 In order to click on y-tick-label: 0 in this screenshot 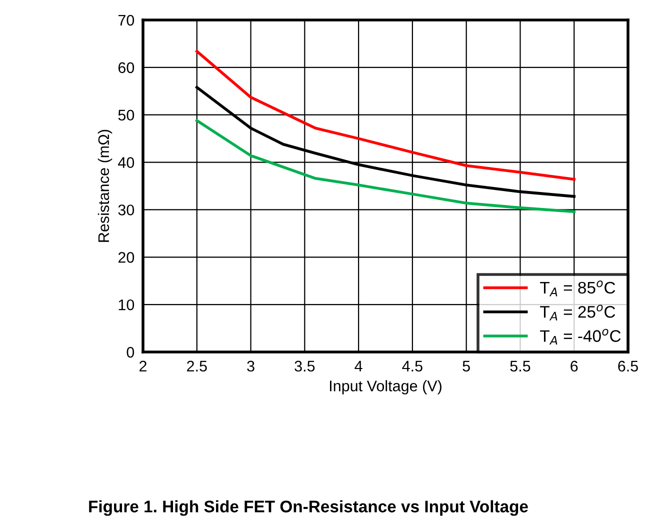, I will do `click(130, 352)`.